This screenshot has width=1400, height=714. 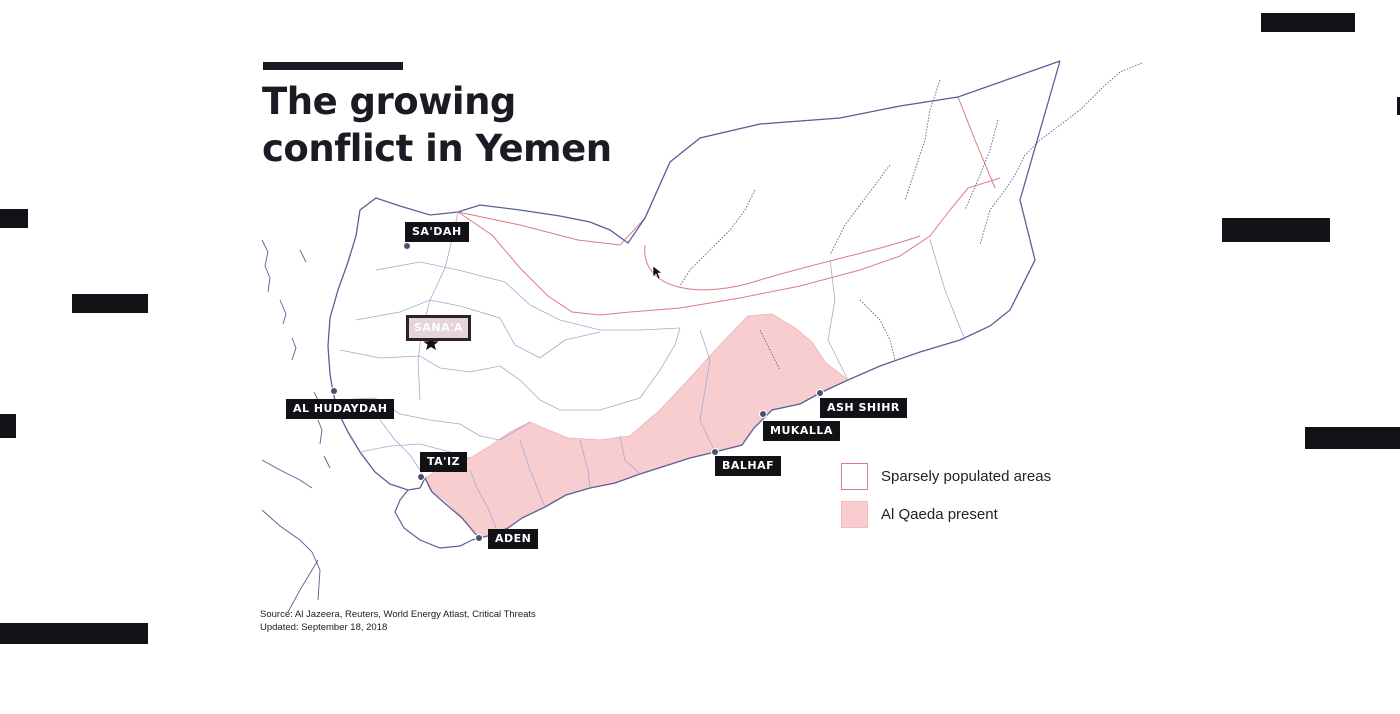 I want to click on city-label-taiz: TA'IZ, so click(x=444, y=462).